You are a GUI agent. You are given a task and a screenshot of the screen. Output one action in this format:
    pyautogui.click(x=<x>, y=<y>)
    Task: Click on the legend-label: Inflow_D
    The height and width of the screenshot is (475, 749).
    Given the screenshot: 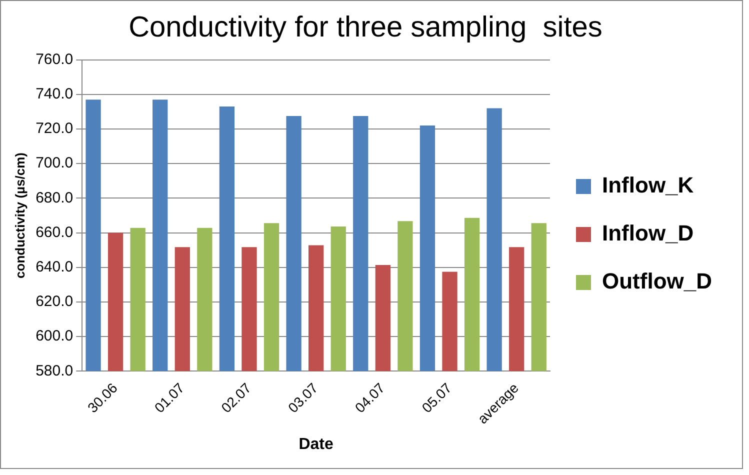 What is the action you would take?
    pyautogui.click(x=648, y=233)
    